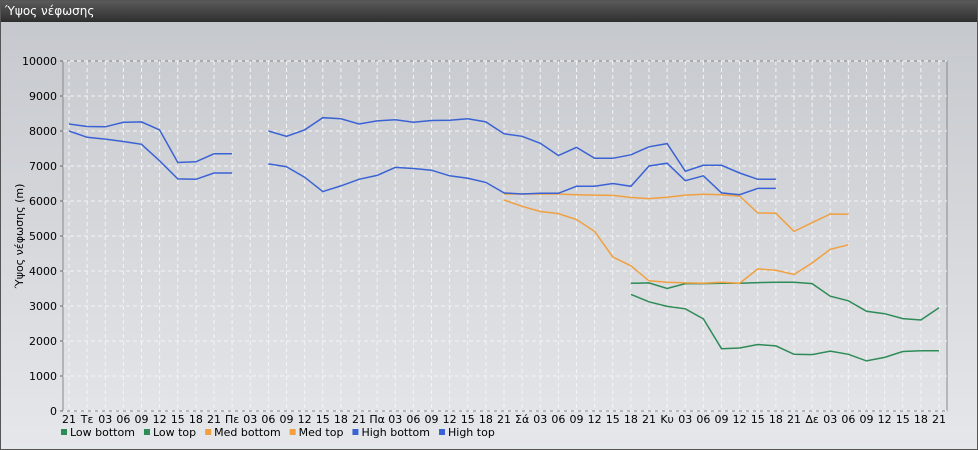  Describe the element at coordinates (812, 419) in the screenshot. I see `x-tick-label: Δε` at that location.